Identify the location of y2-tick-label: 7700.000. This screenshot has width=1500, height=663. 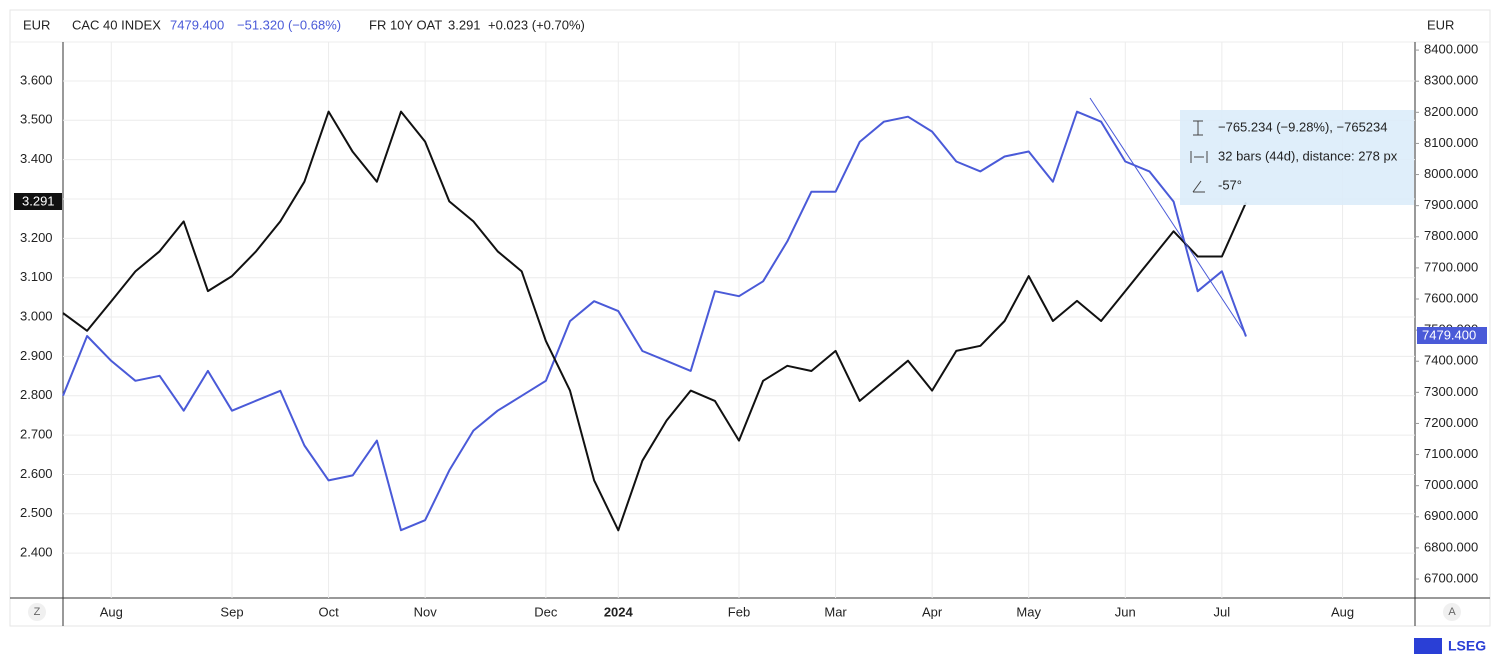
(1451, 266).